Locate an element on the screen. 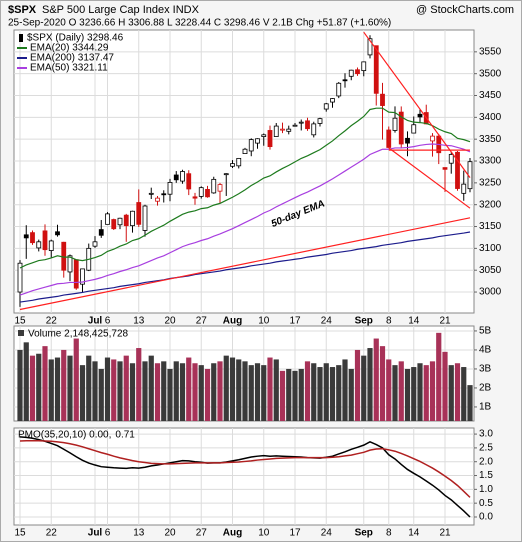 This screenshot has height=542, width=522. legend-label: EMA(200) 3137.47 is located at coordinates (72, 58).